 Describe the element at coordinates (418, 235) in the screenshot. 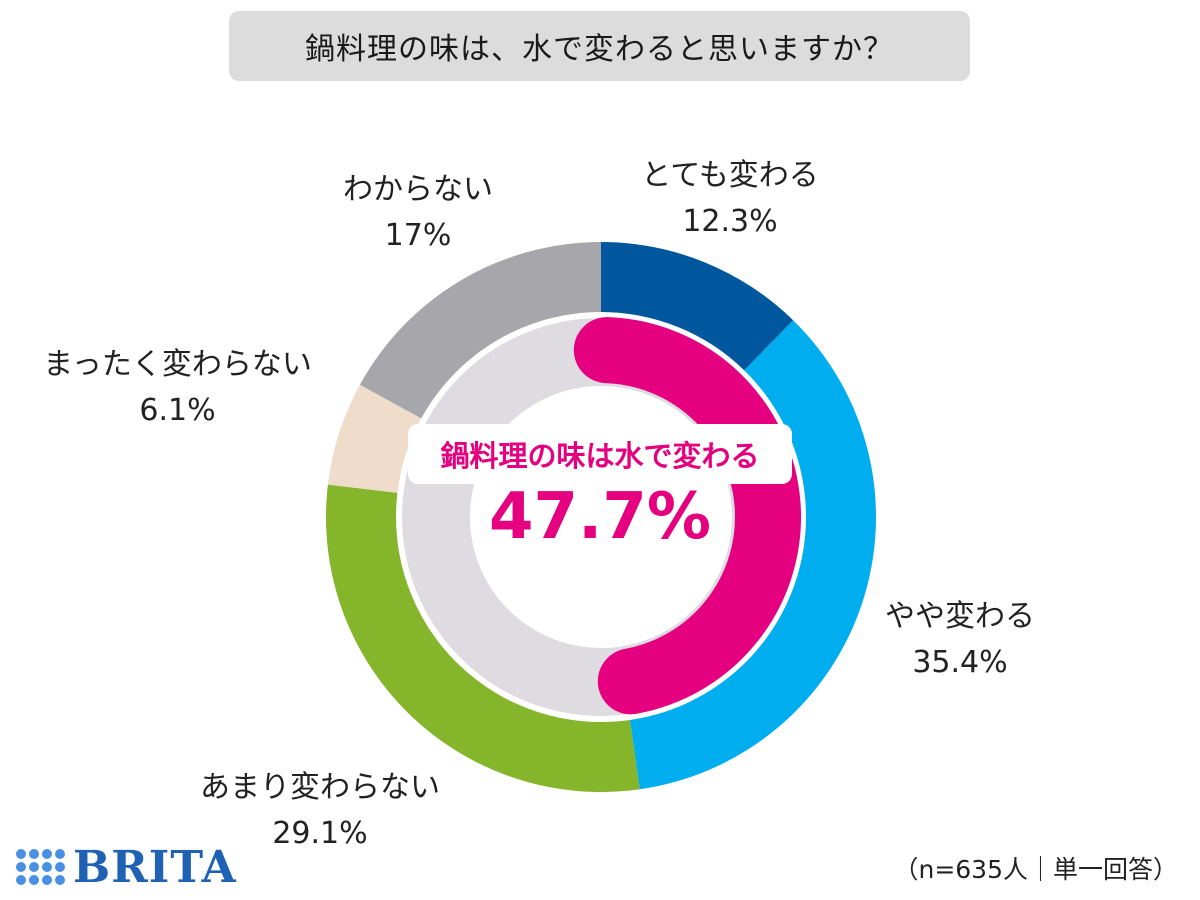

I see `label-value: 17%` at that location.